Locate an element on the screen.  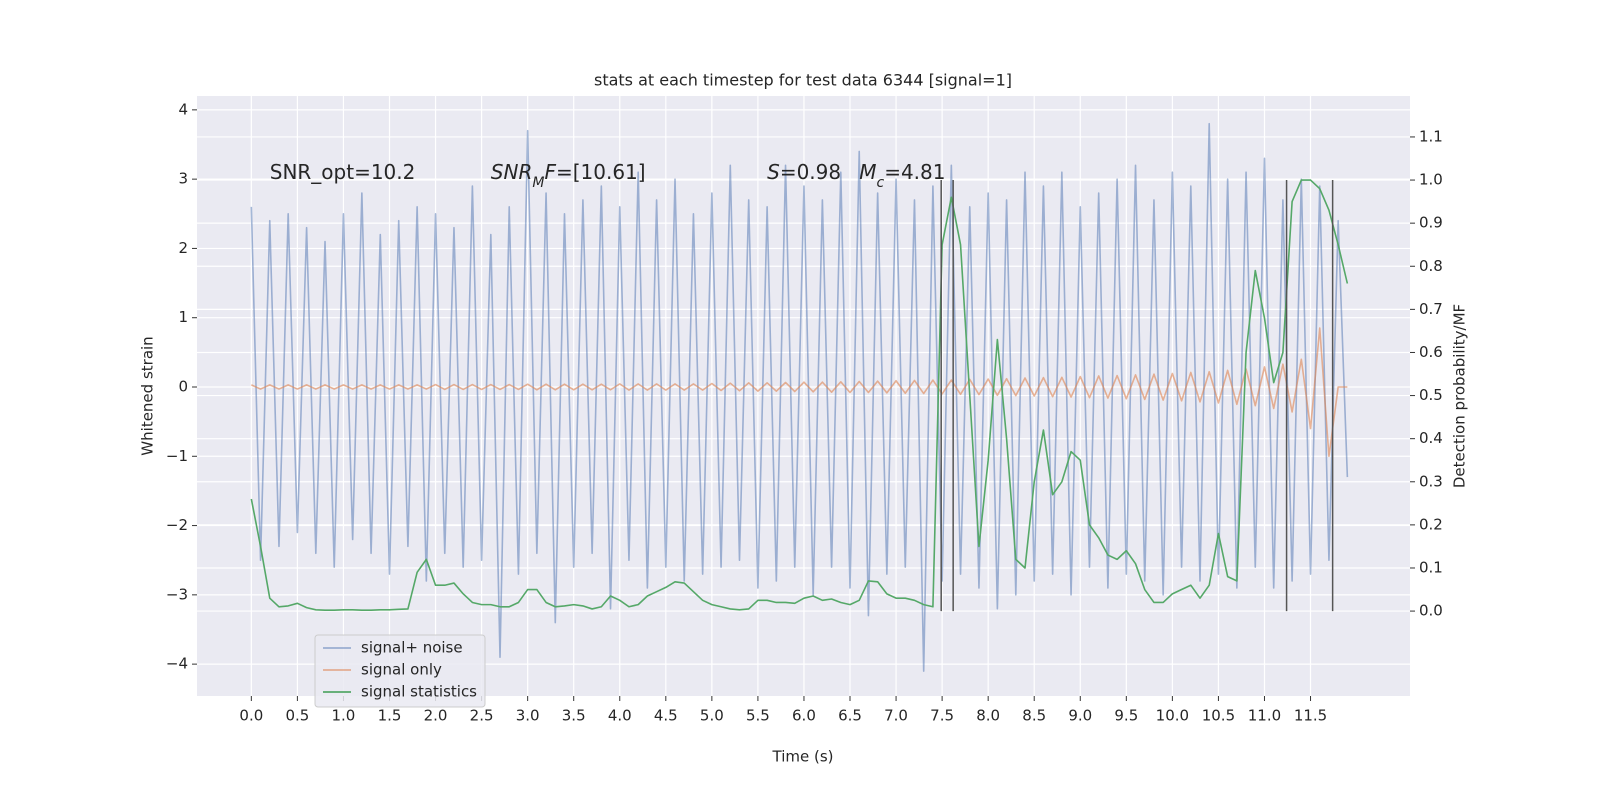
annotation: SNR_opt=10.2 is located at coordinates (343, 172).